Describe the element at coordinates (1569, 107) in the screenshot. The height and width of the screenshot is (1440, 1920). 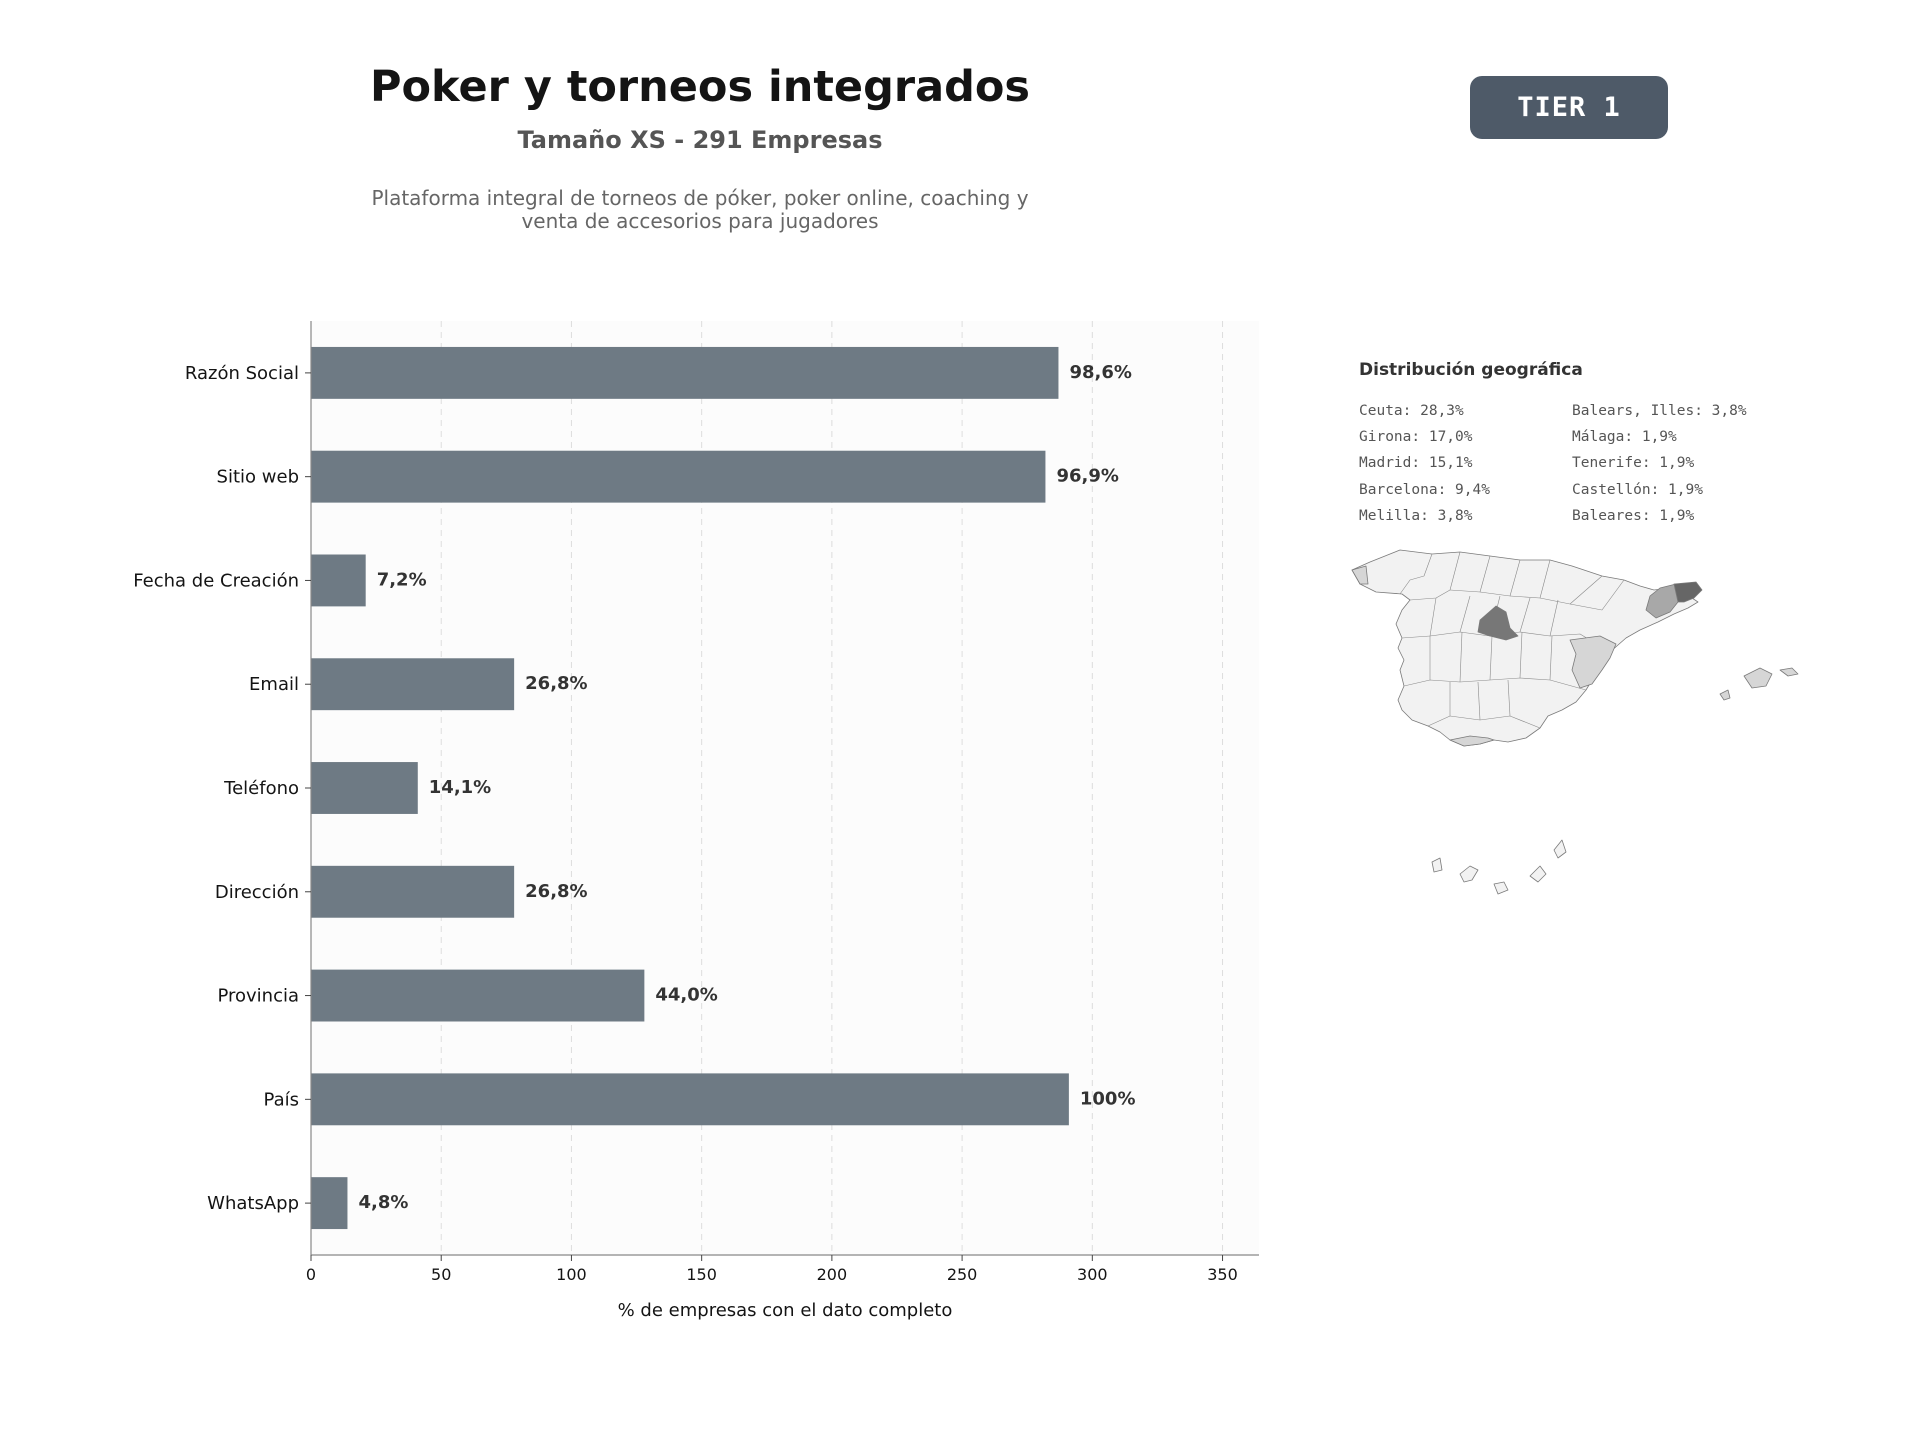
I see `tier-badge: TIER 1` at that location.